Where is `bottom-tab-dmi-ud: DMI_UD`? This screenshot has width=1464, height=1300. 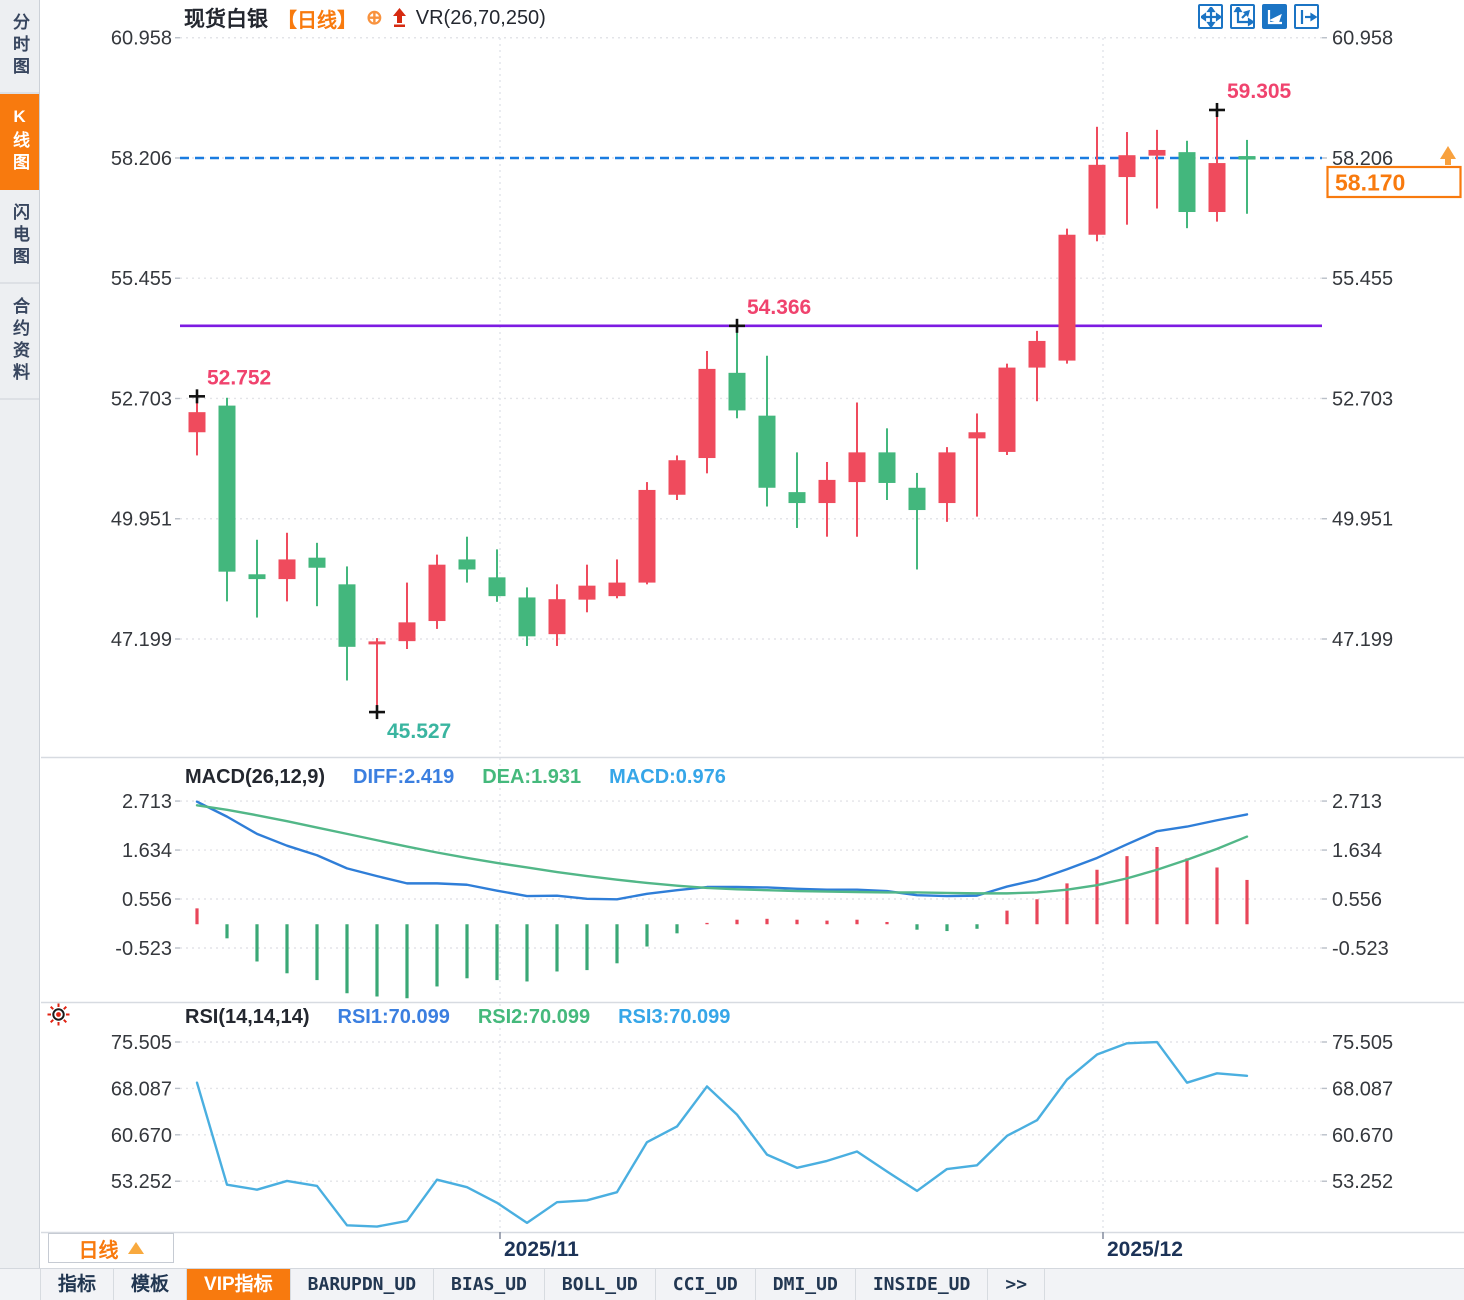 bottom-tab-dmi-ud: DMI_UD is located at coordinates (806, 1284).